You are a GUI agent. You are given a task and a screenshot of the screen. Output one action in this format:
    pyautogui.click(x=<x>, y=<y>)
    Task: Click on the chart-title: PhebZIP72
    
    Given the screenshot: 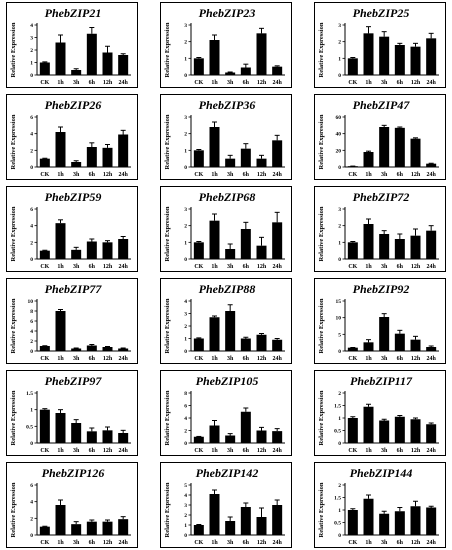 What is the action you would take?
    pyautogui.click(x=381, y=197)
    